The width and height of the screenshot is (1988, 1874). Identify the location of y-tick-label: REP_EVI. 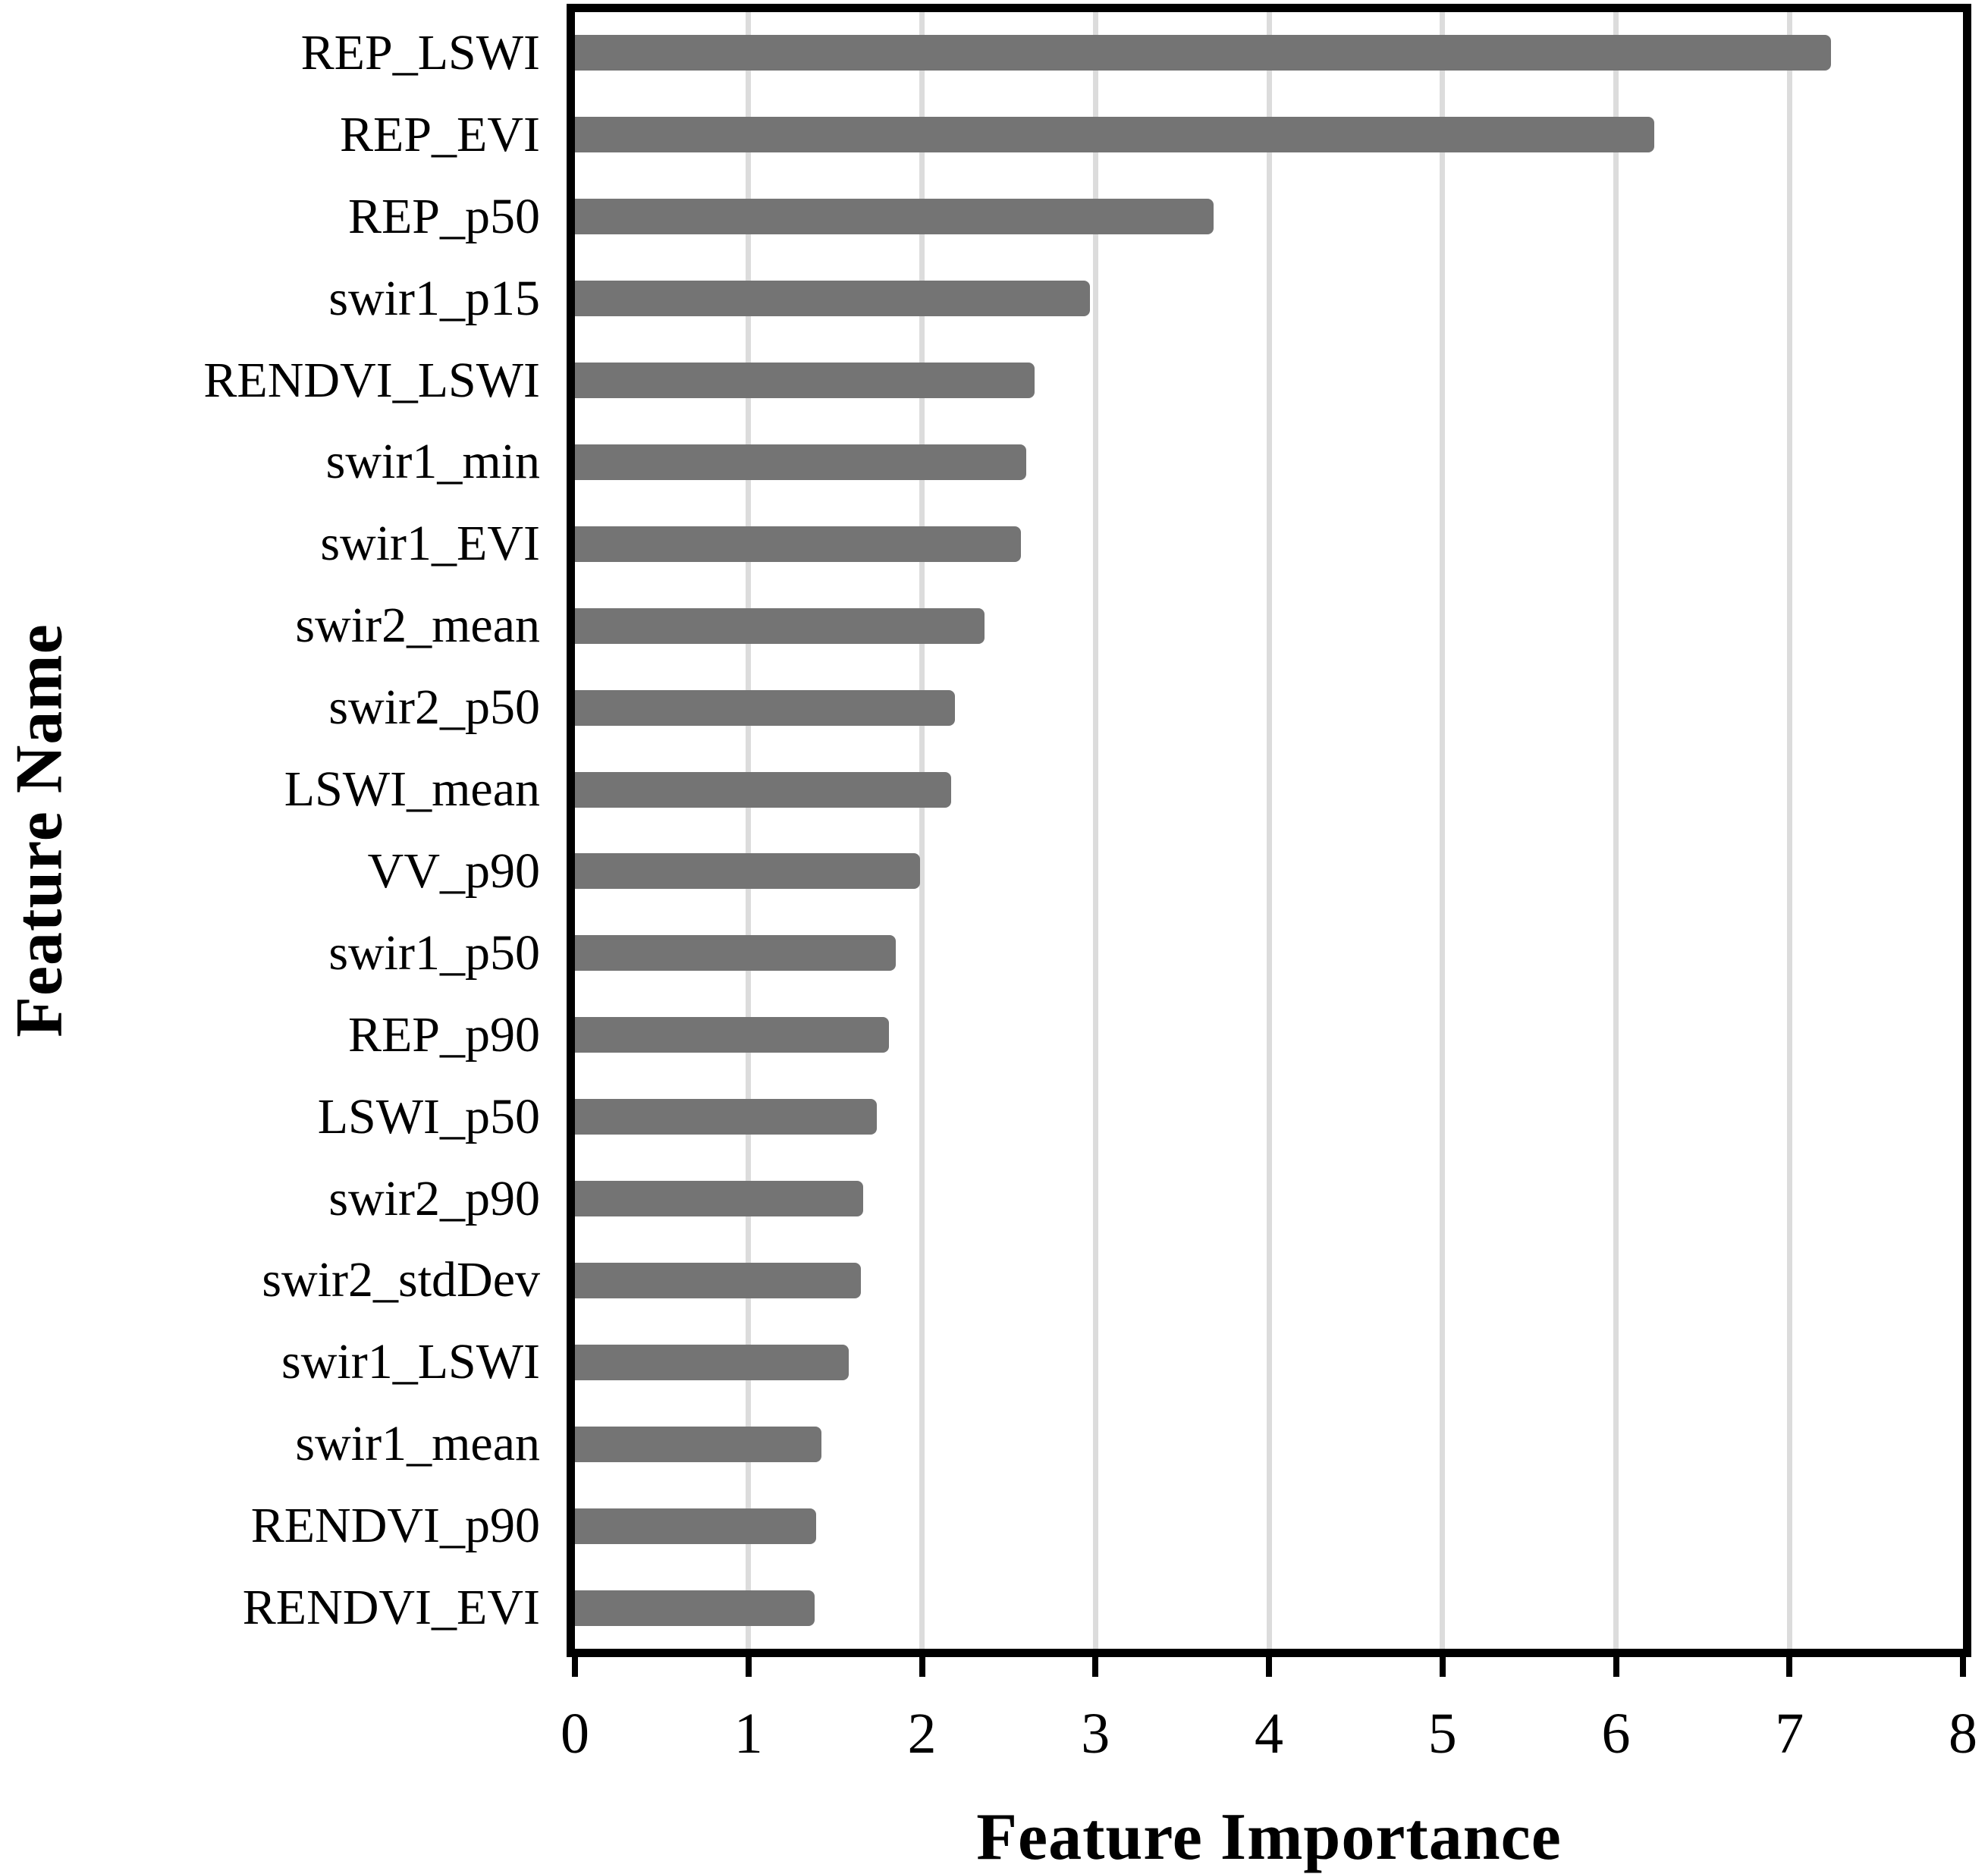
(440, 134).